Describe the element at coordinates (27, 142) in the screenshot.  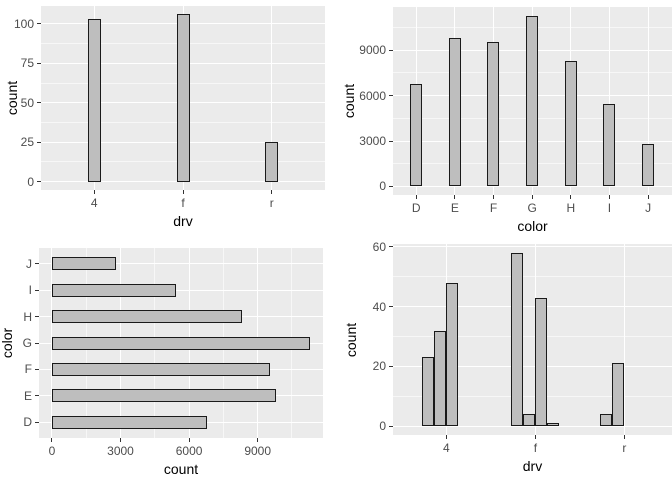
I see `y-tick-label: 25` at that location.